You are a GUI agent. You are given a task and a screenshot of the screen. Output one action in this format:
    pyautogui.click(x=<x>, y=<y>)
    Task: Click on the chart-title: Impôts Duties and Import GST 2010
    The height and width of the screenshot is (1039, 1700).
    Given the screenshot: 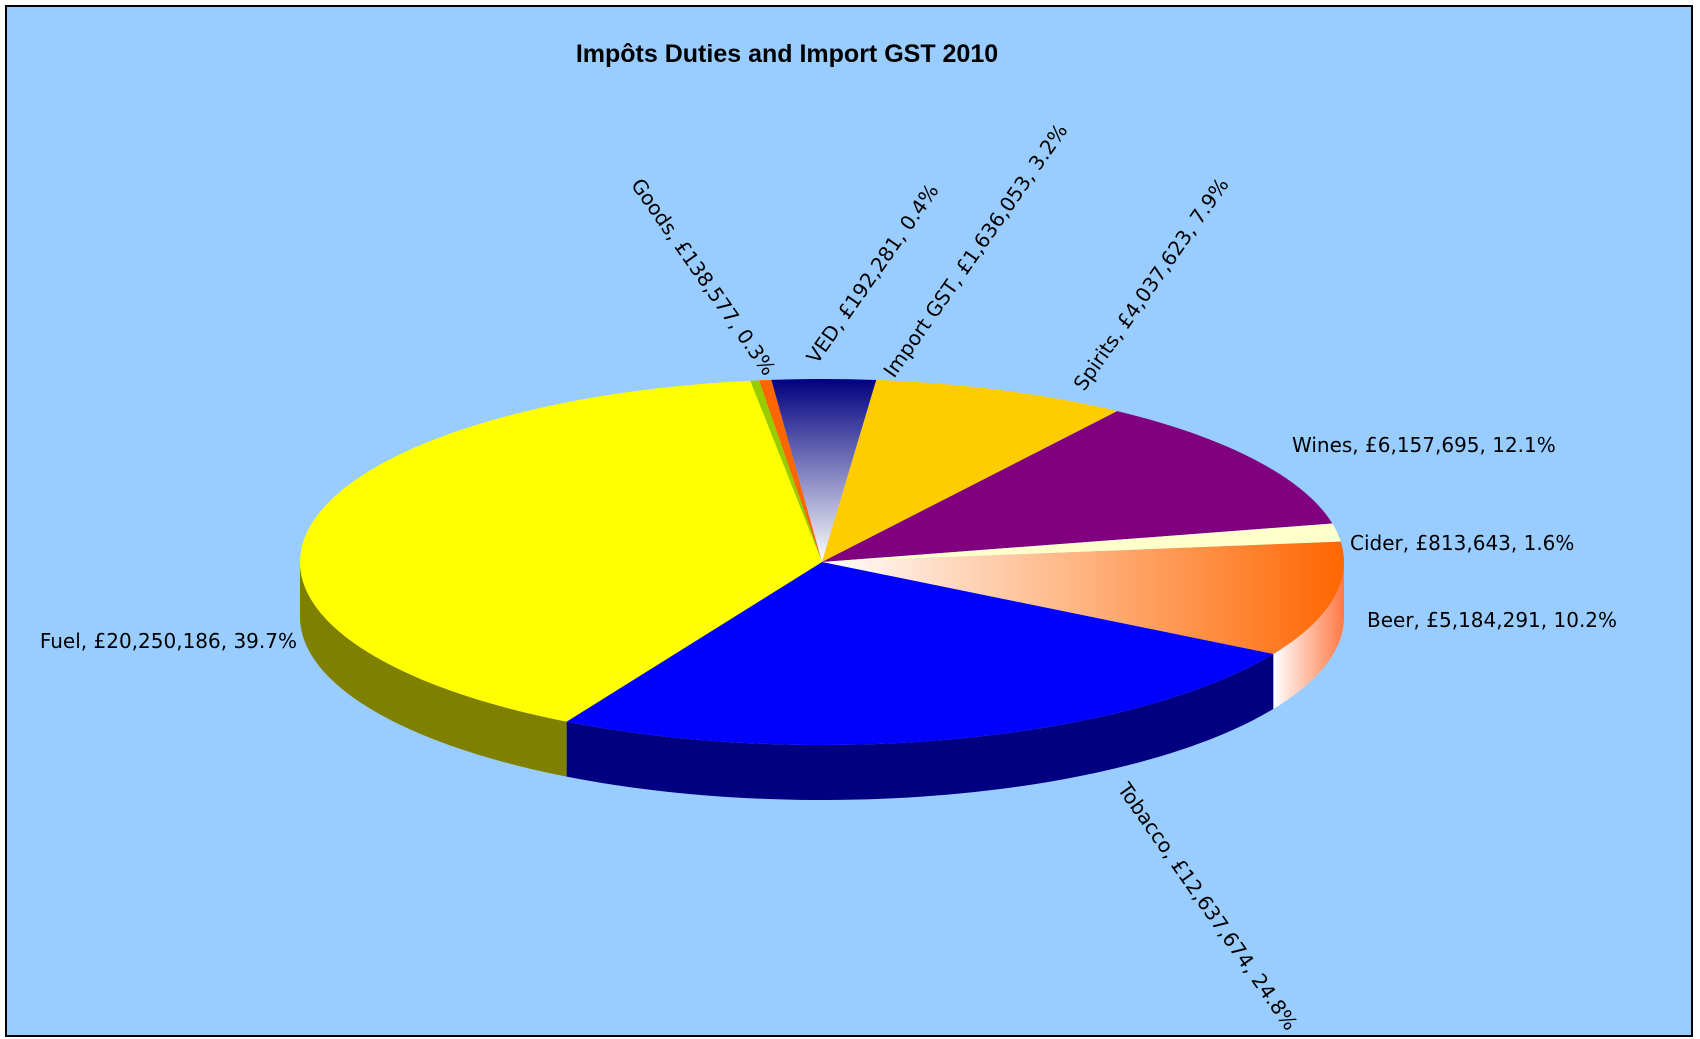 What is the action you would take?
    pyautogui.click(x=787, y=54)
    